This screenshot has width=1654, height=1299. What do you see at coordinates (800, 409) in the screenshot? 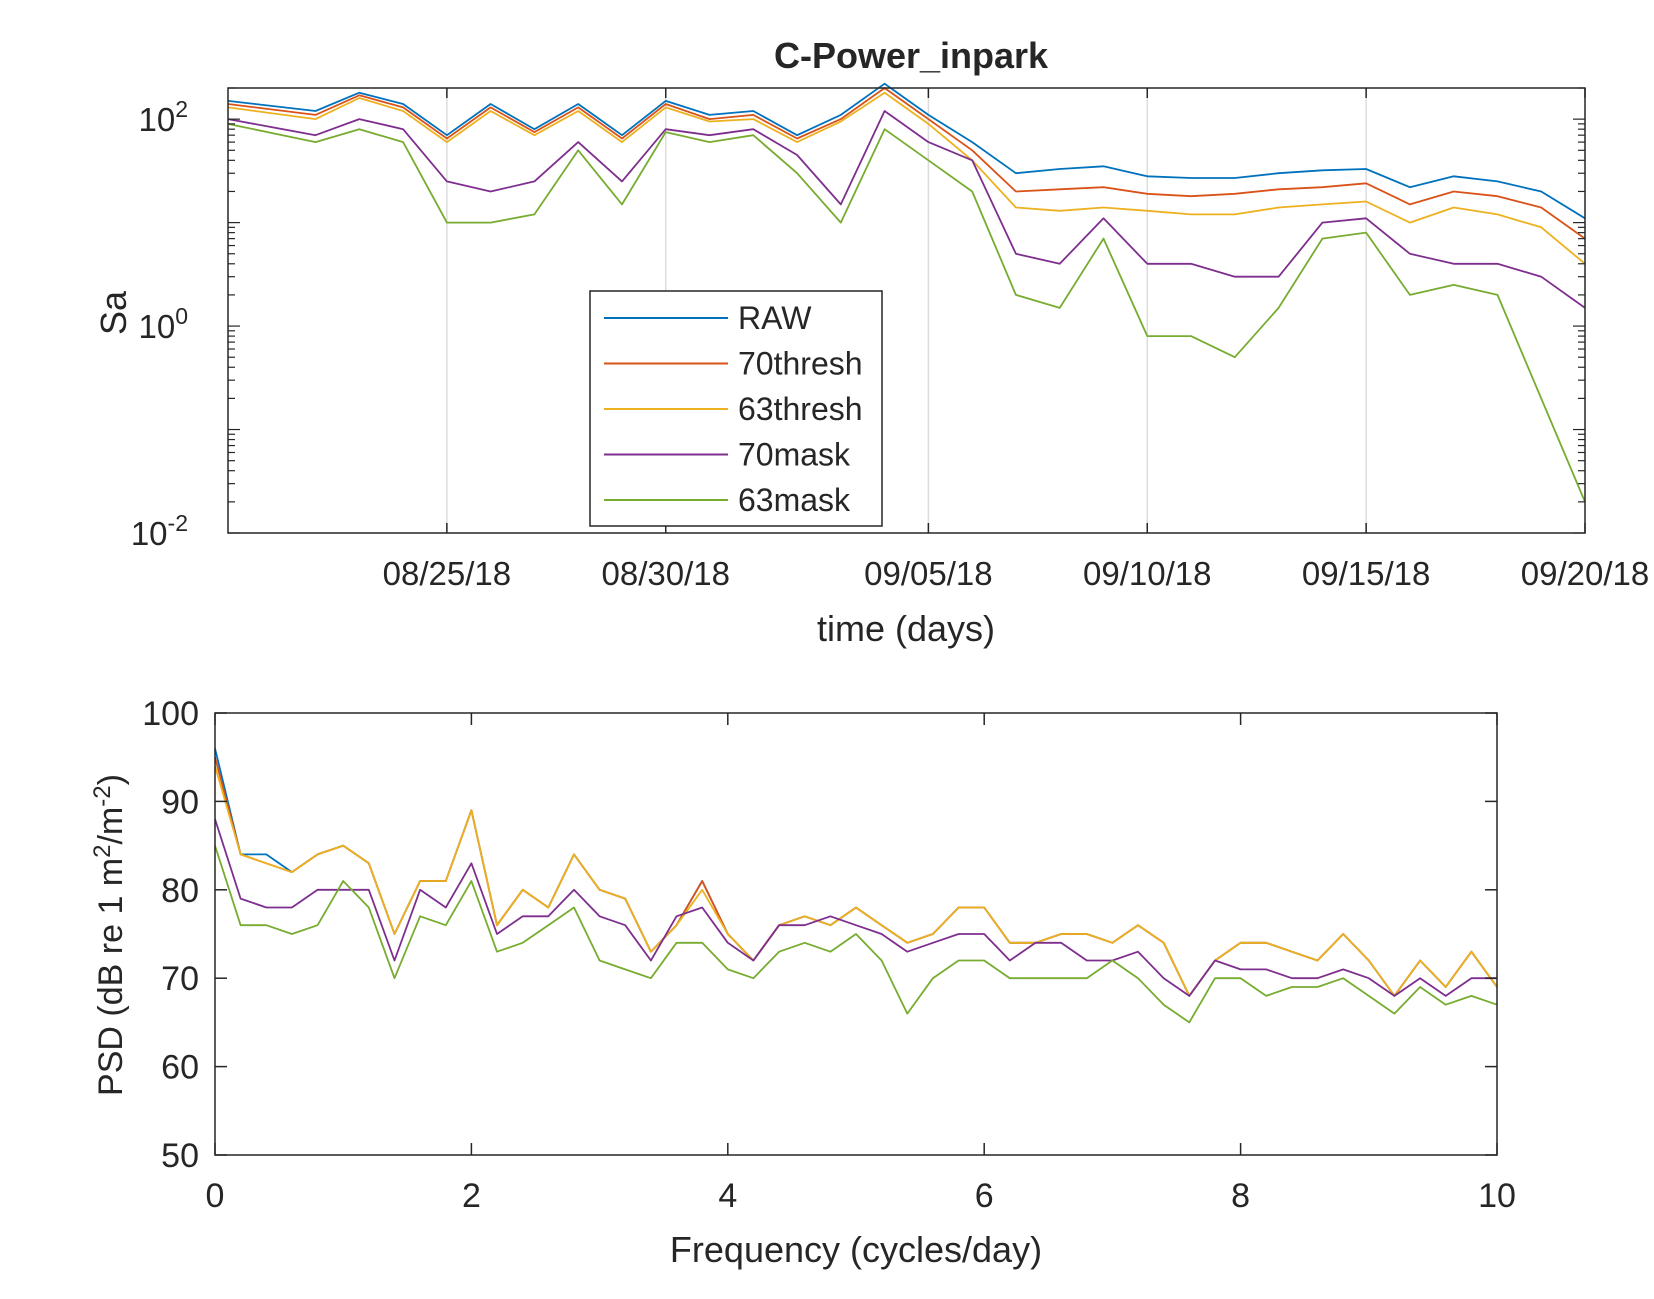
I see `legend-label-63thresh: 63thresh` at bounding box center [800, 409].